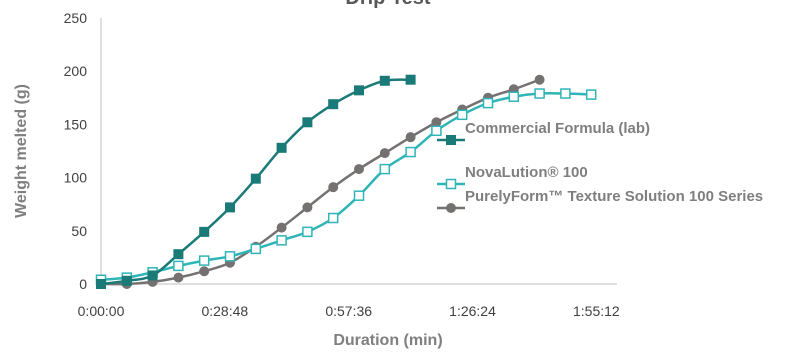 This screenshot has height=354, width=795. Describe the element at coordinates (101, 311) in the screenshot. I see `x-tick-label: 0:00:00` at that location.